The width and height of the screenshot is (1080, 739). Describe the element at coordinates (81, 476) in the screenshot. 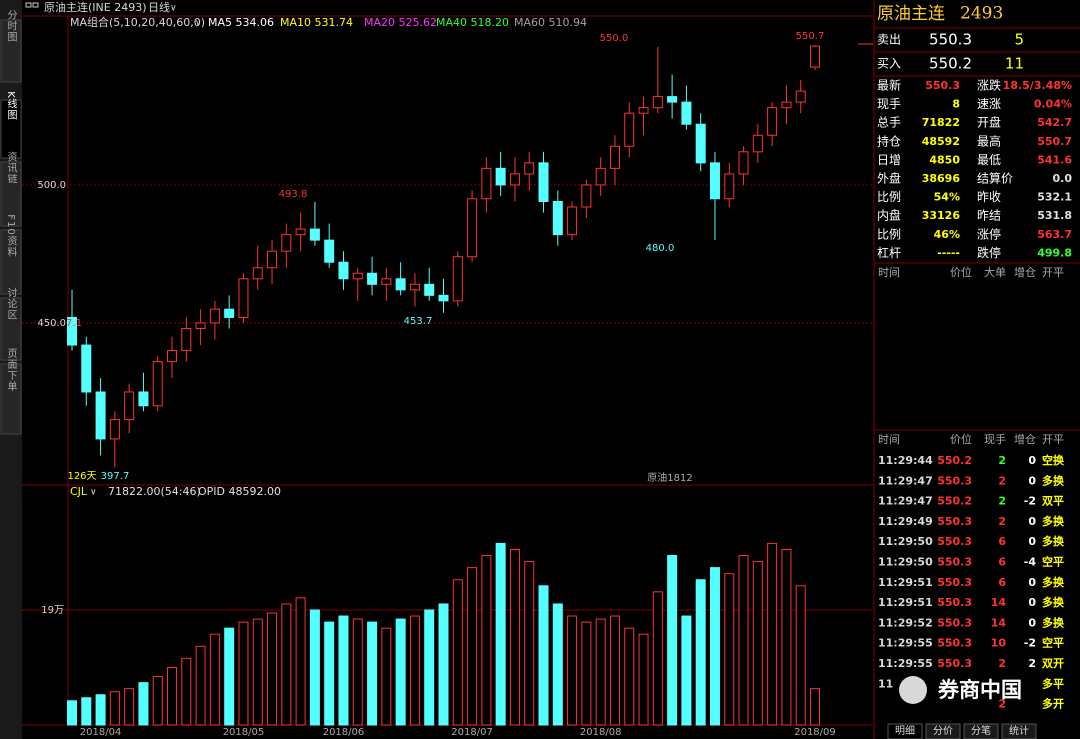

I see `annotation: 126天` at that location.